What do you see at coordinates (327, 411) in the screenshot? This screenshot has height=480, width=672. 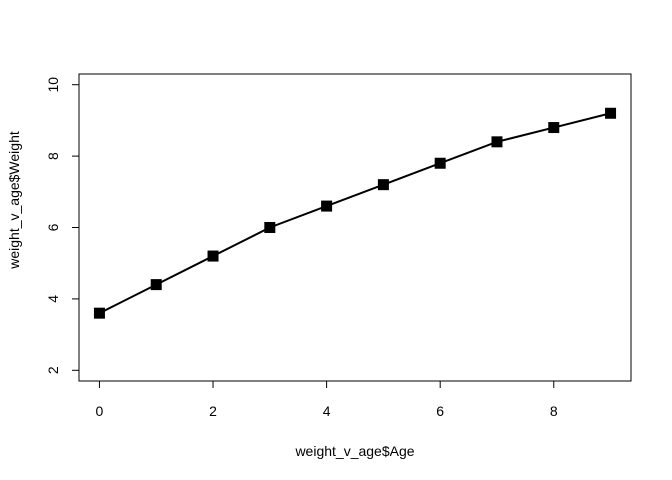 I see `x-tick-label: 4` at bounding box center [327, 411].